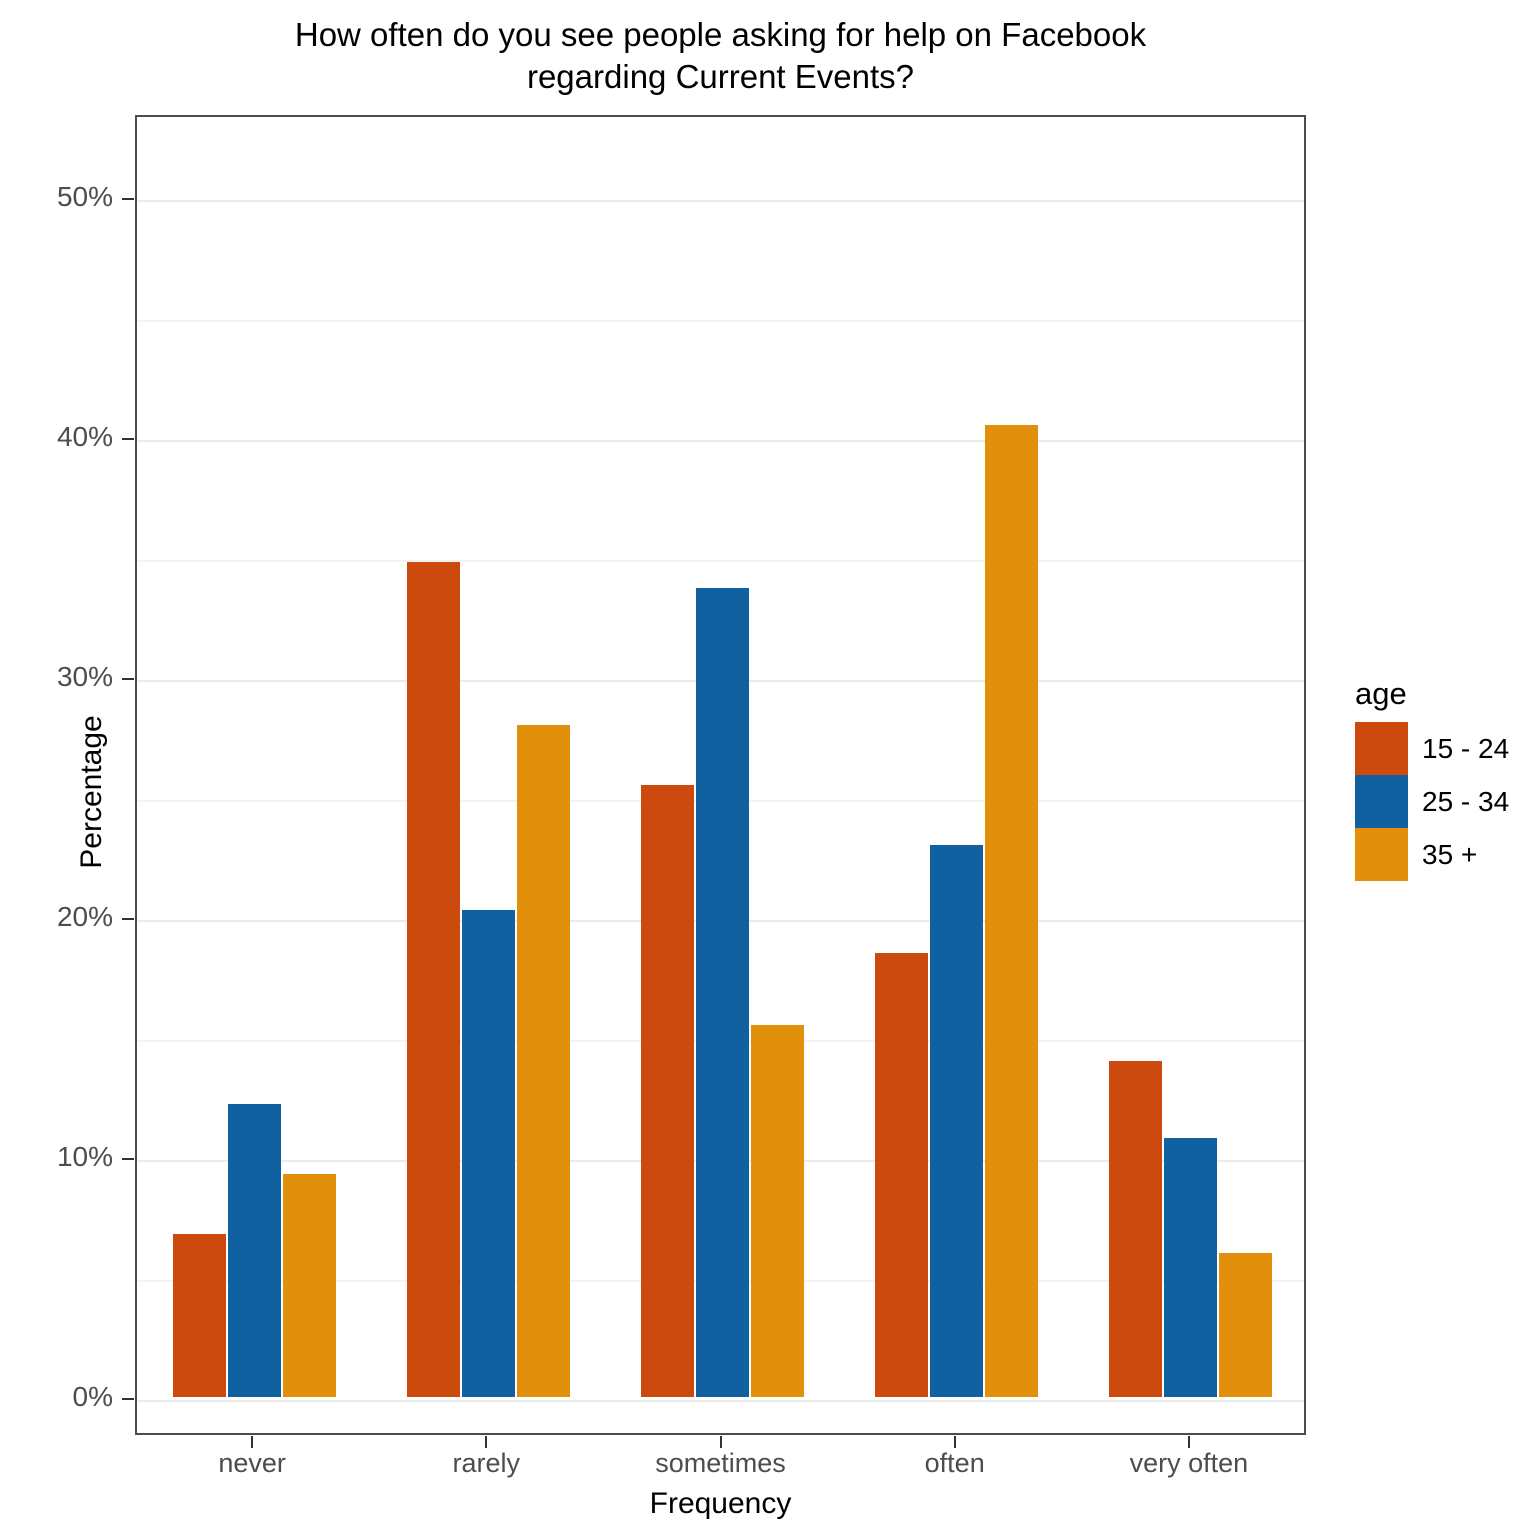 The image size is (1536, 1536). I want to click on x-tick-label: very often, so click(1189, 1463).